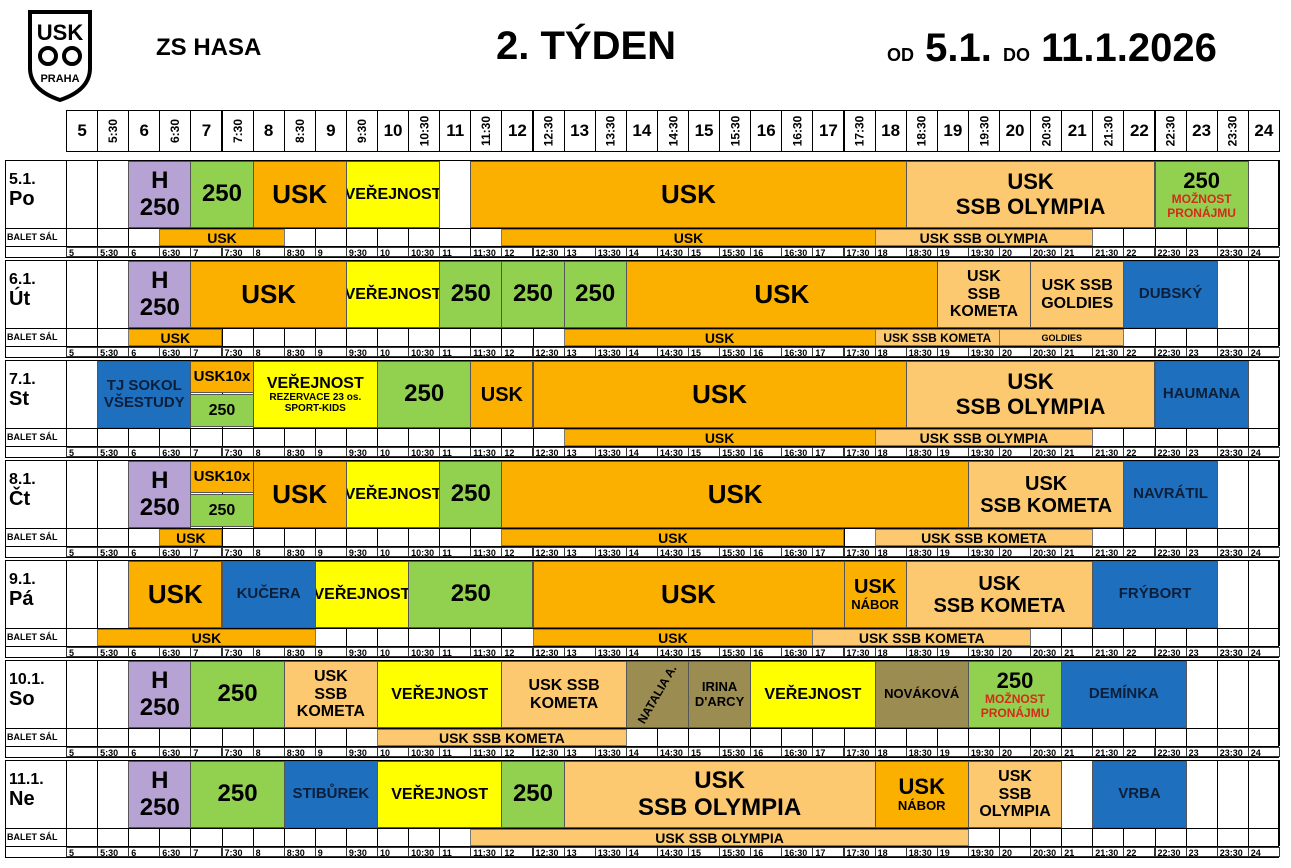 This screenshot has height=868, width=1291. What do you see at coordinates (828, 131) in the screenshot?
I see `time-slot-header: 17` at bounding box center [828, 131].